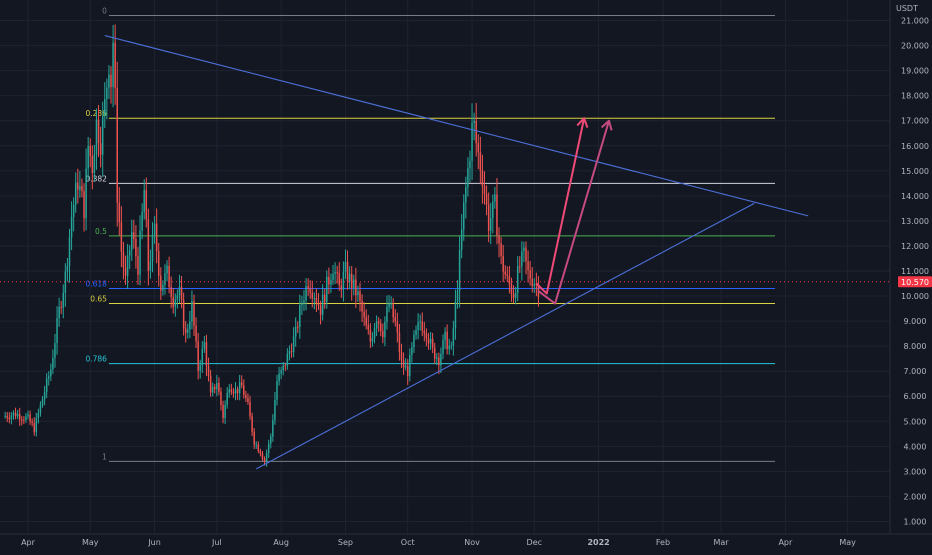  Describe the element at coordinates (915, 496) in the screenshot. I see `y-tick-label: 2.000` at that location.